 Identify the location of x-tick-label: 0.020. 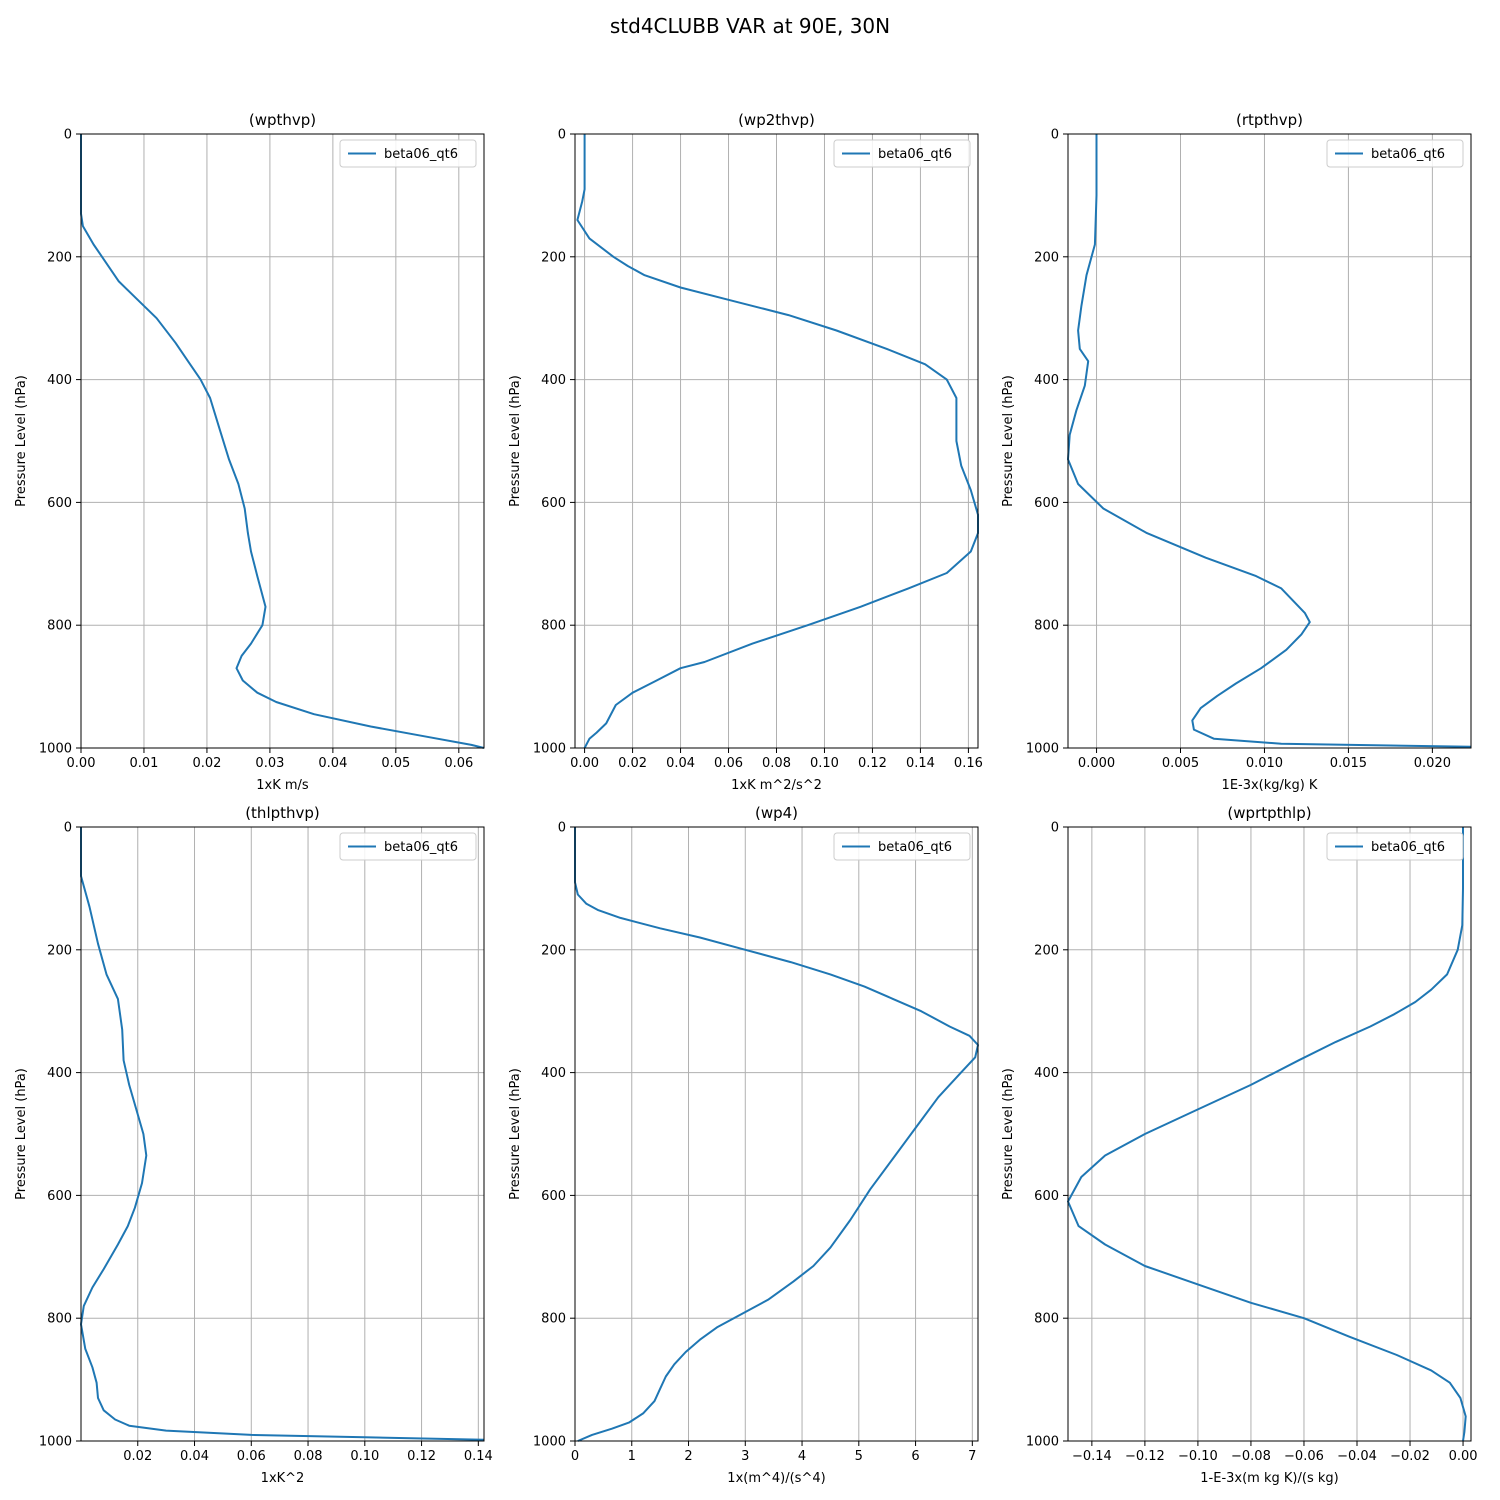
(1432, 763).